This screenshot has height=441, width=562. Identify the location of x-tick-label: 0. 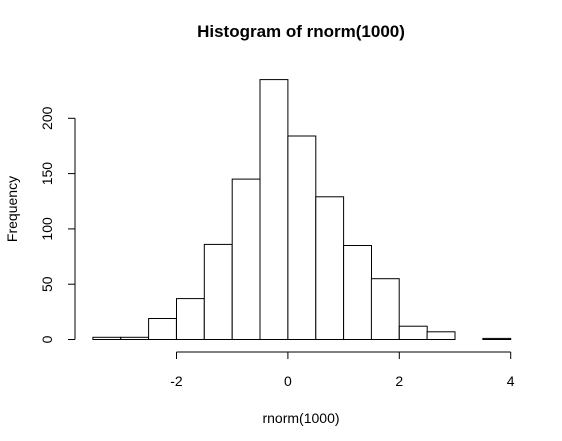
(288, 381).